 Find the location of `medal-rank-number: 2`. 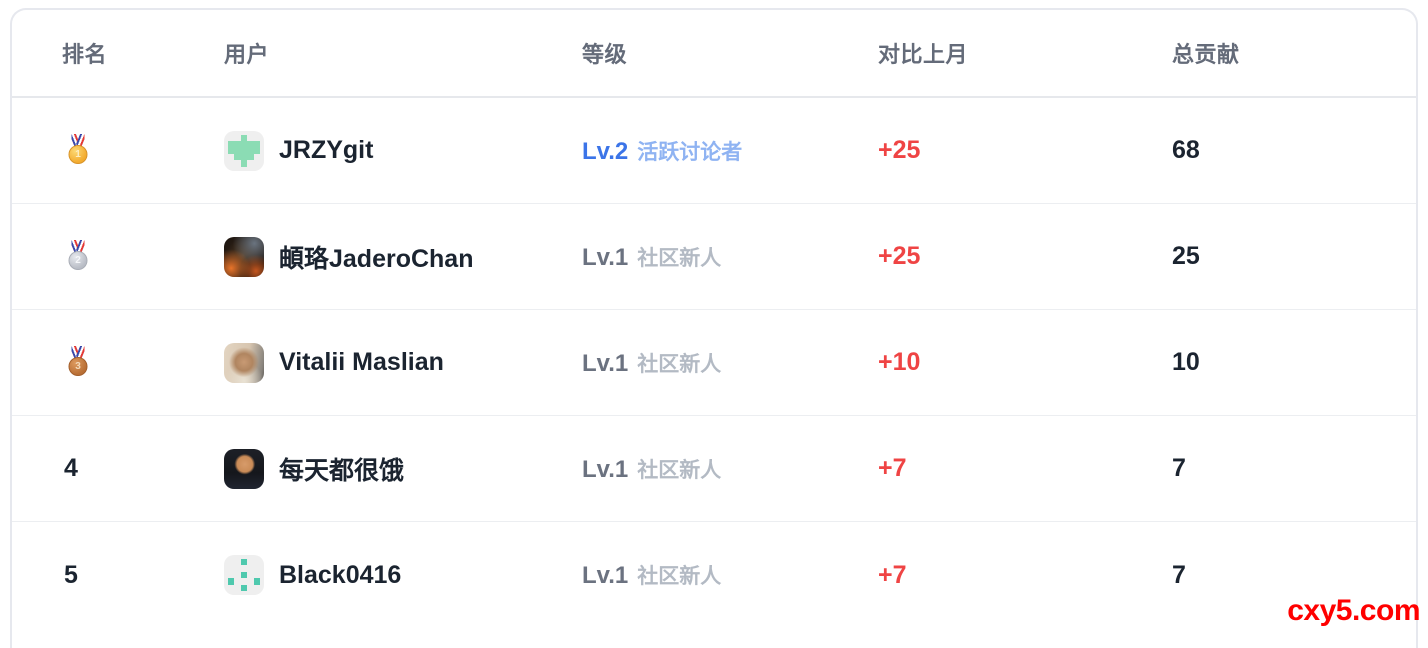

medal-rank-number: 2 is located at coordinates (78, 260).